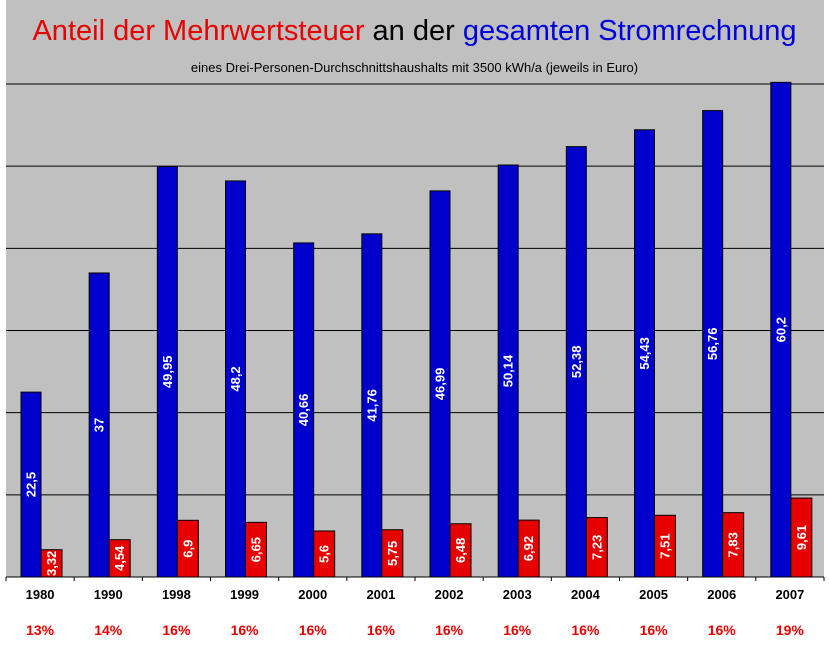 The width and height of the screenshot is (829, 648). Describe the element at coordinates (51, 563) in the screenshot. I see `vat-value-label: 3,32` at that location.